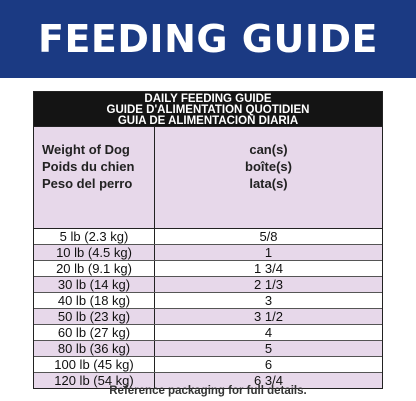 This screenshot has width=416, height=401. I want to click on table-row: 60 lb (27 kg) 4, so click(208, 332).